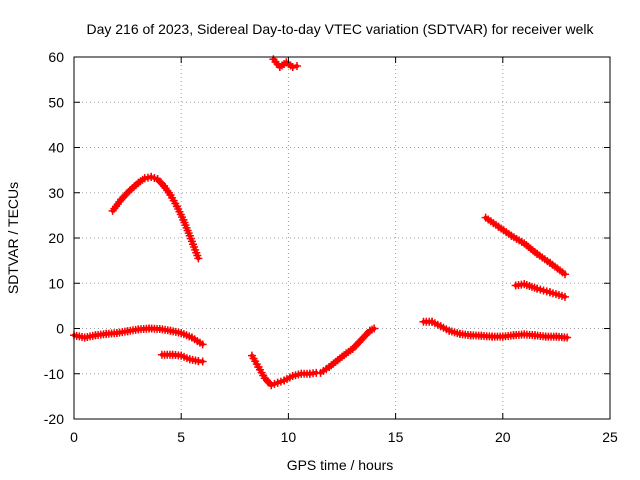 This screenshot has height=480, width=640. I want to click on series-arc-recovery, so click(347, 350).